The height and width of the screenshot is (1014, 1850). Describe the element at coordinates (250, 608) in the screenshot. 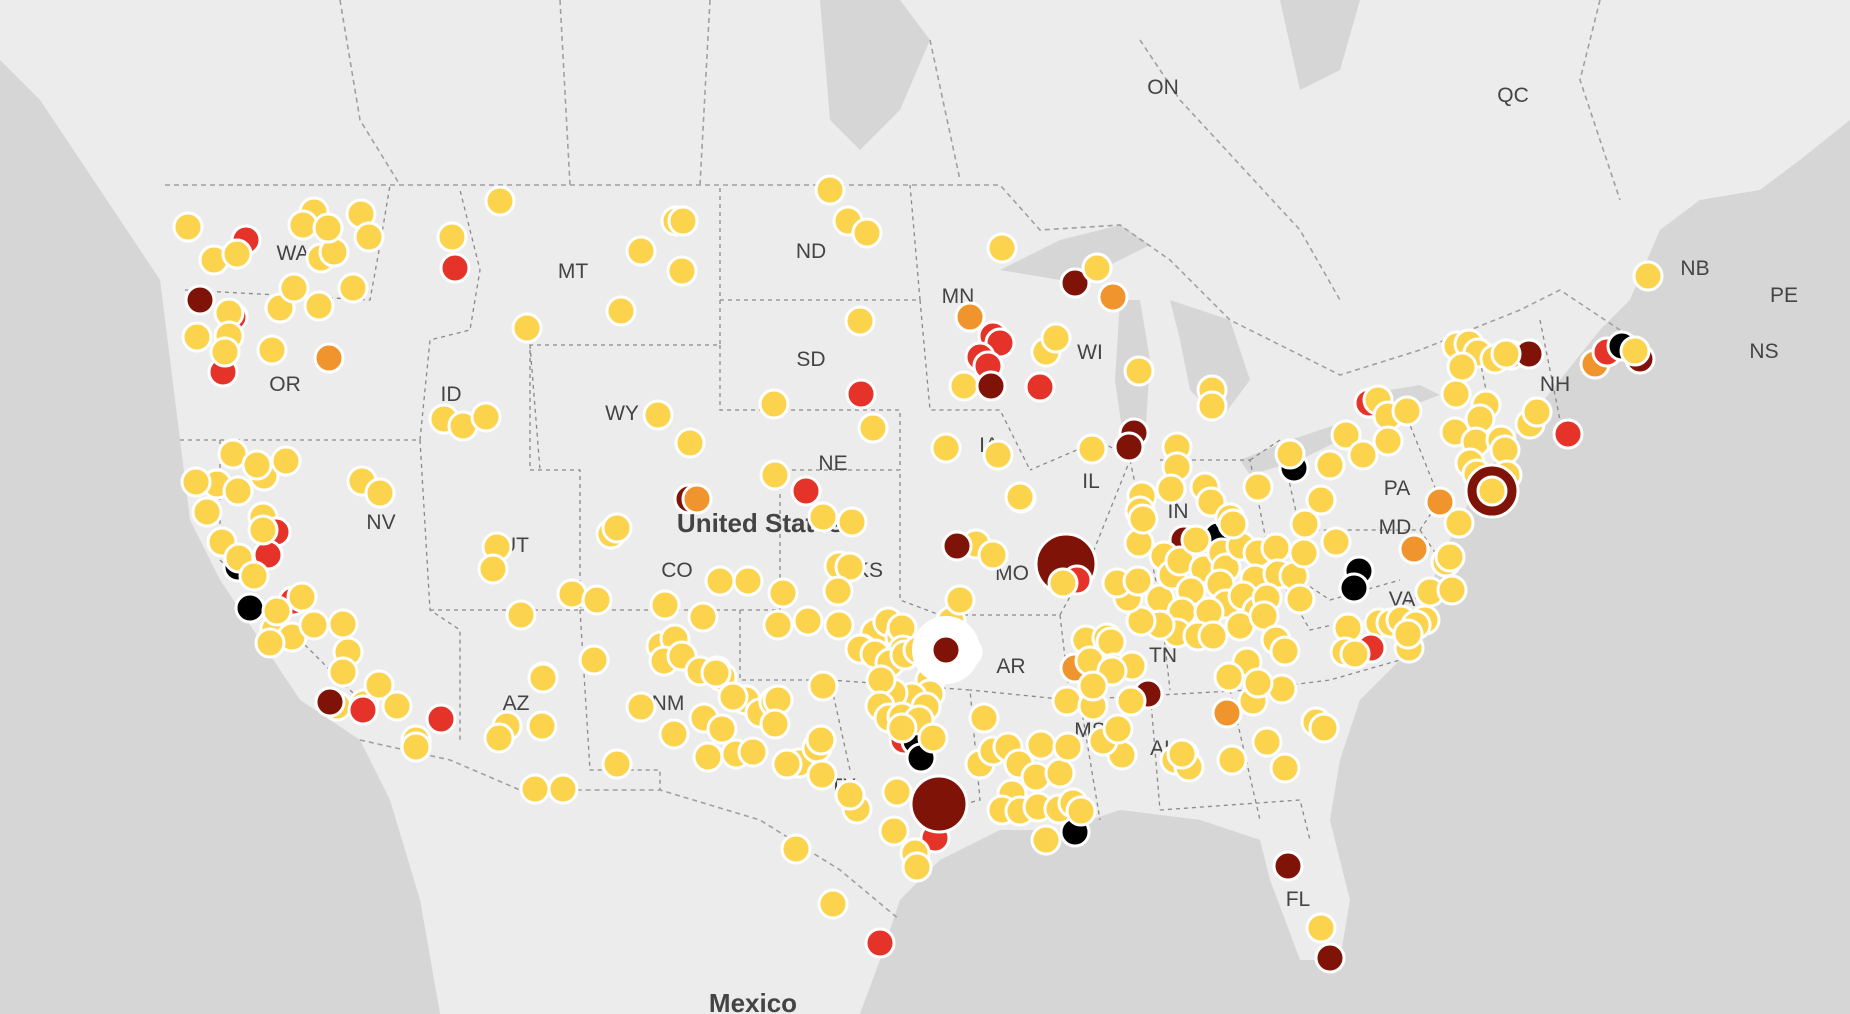

I see `map-marker-black` at that location.